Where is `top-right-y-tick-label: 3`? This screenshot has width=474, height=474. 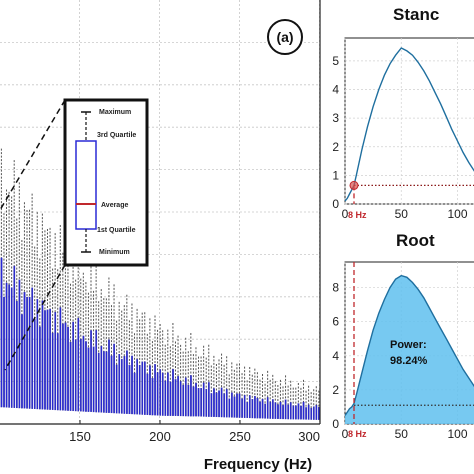 top-right-y-tick-label: 3 is located at coordinates (335, 118).